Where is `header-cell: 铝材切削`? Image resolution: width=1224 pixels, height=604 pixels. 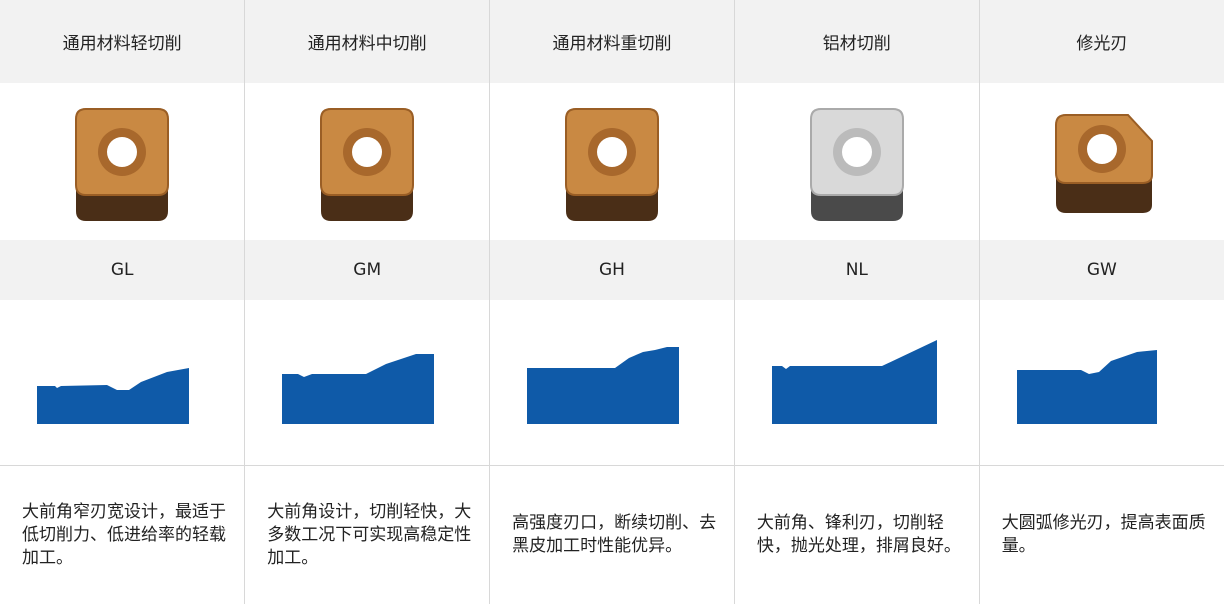 header-cell: 铝材切削 is located at coordinates (856, 41).